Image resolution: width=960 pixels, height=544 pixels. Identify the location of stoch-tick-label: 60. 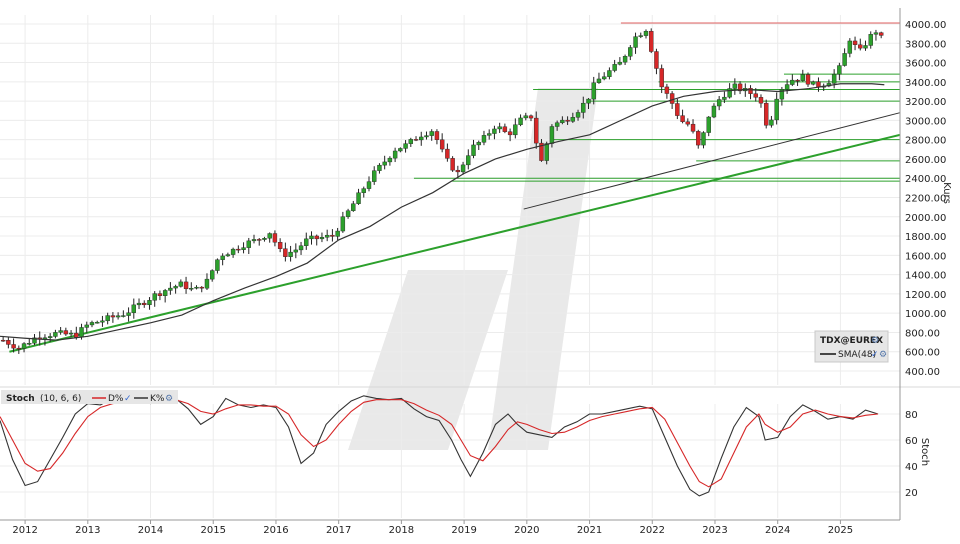
(911, 441).